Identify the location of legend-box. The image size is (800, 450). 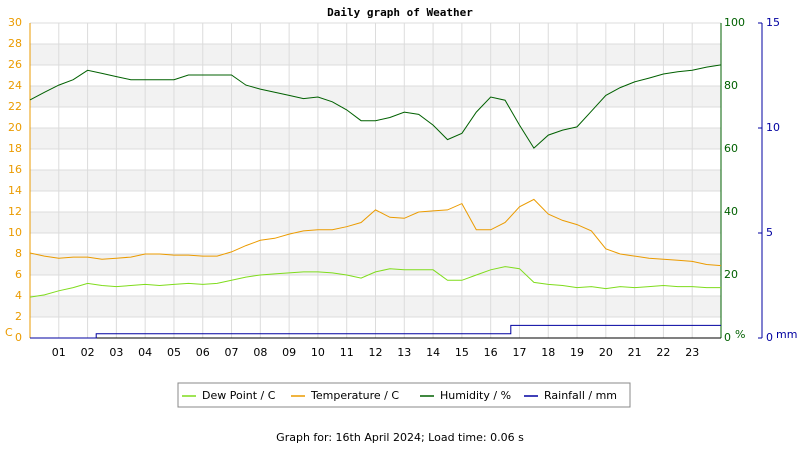
(404, 395).